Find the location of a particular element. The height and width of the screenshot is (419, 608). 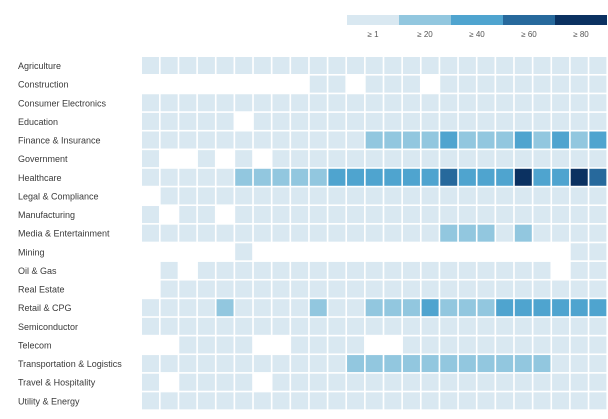

row-label: Consumer Electronics is located at coordinates (62, 103).